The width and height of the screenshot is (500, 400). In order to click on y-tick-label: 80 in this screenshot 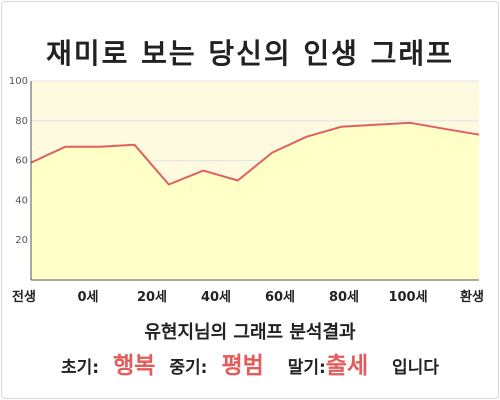, I will do `click(21, 121)`.